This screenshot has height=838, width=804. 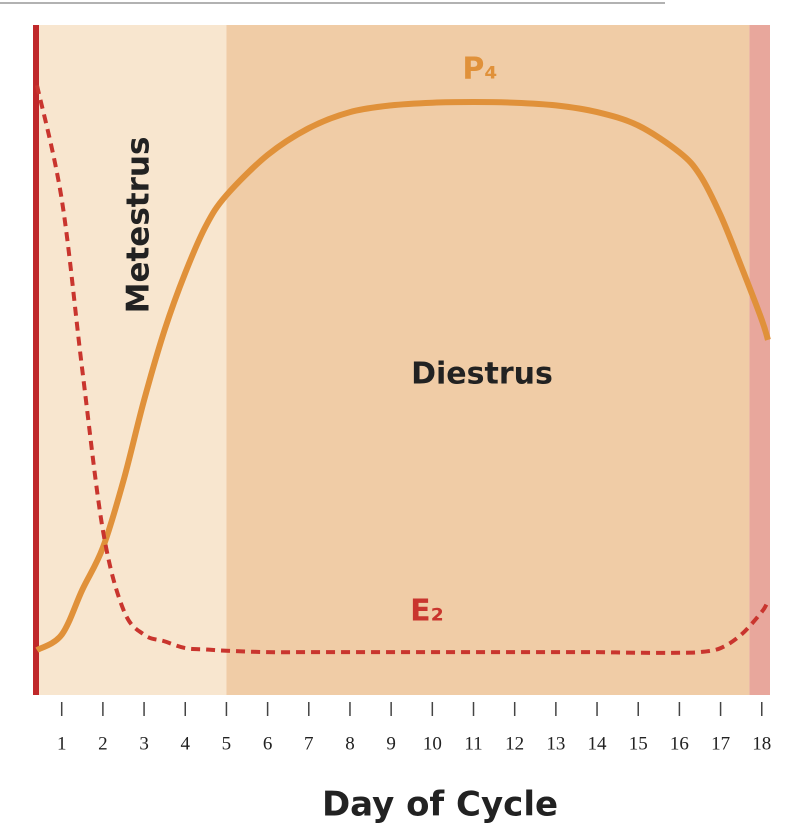 What do you see at coordinates (144, 743) in the screenshot?
I see `x-tick-label: 3` at bounding box center [144, 743].